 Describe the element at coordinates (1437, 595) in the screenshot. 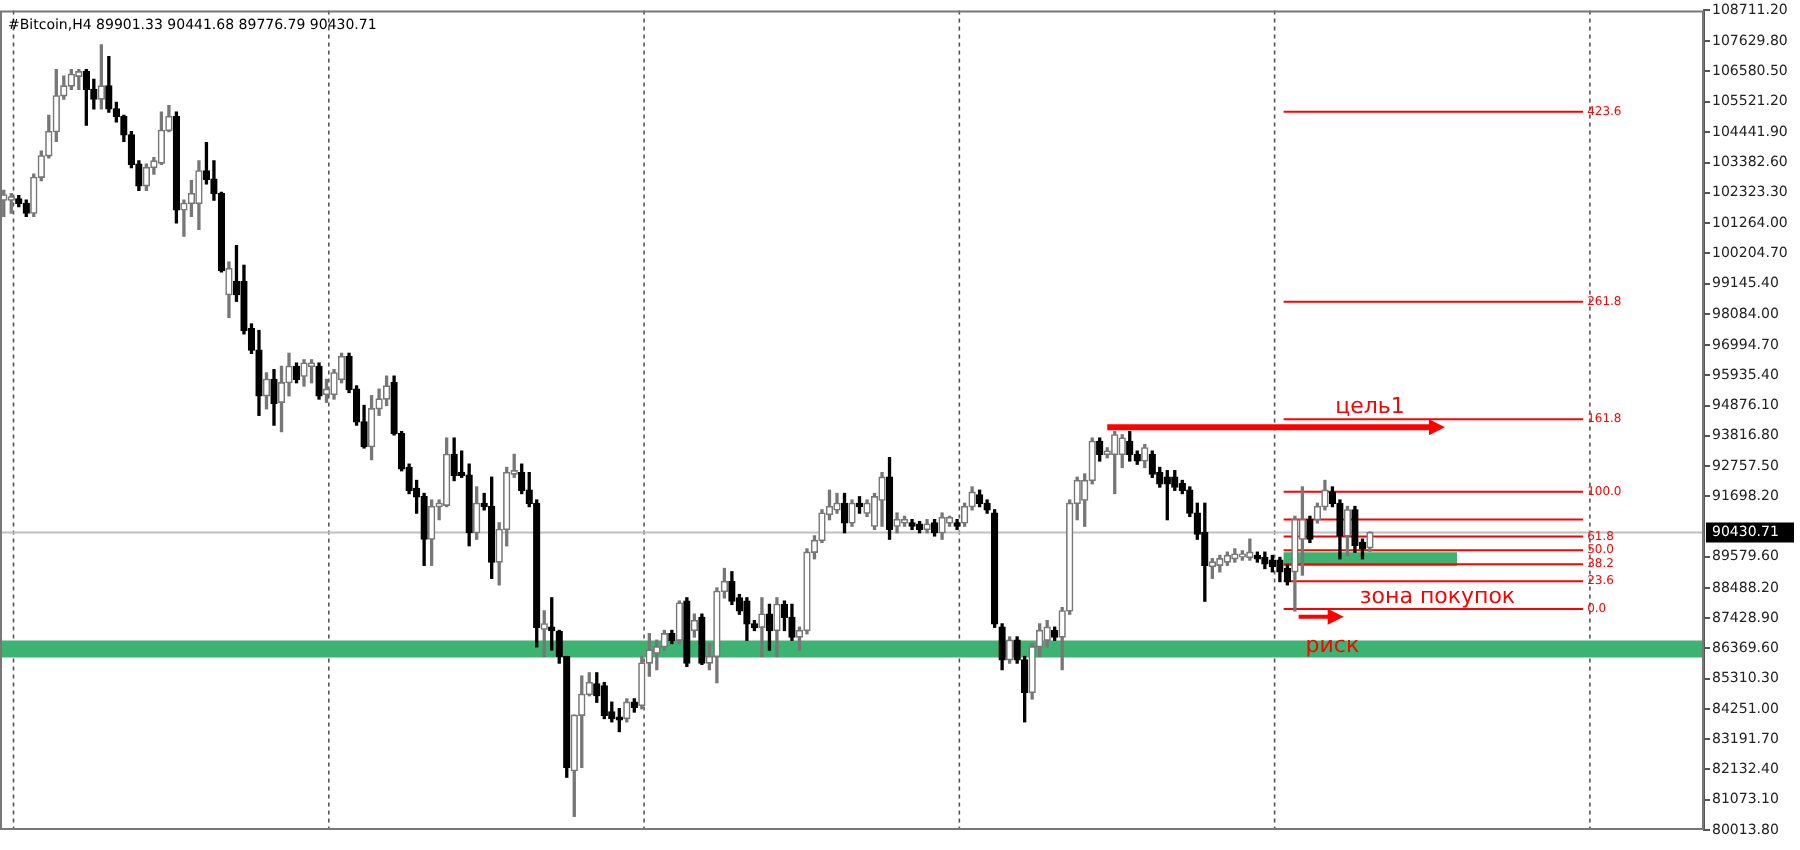

I see `band-label: зона покупок` at that location.